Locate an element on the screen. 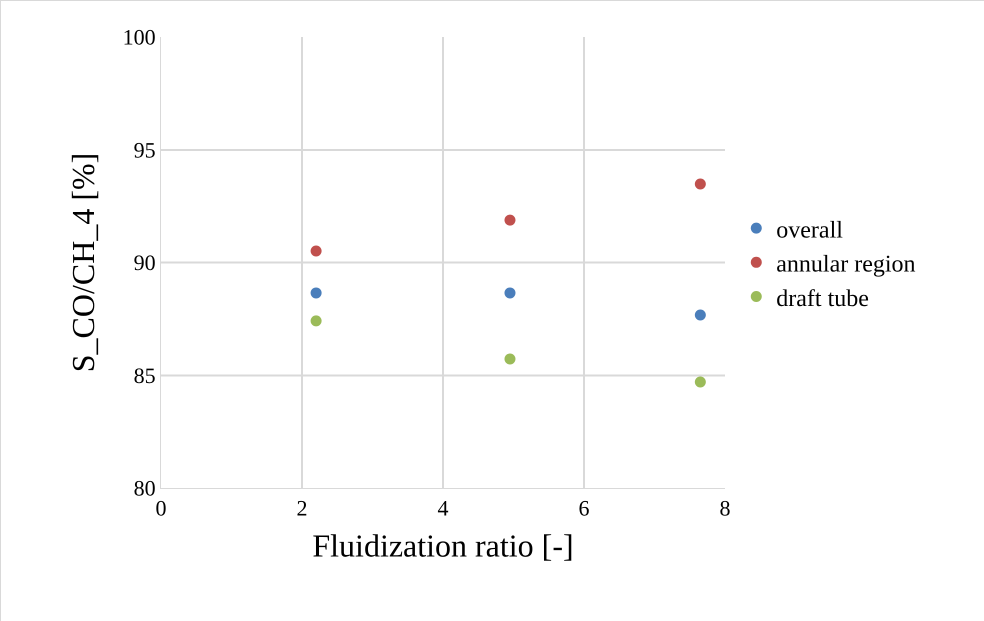 This screenshot has height=621, width=984. y-tick-label: 80 is located at coordinates (145, 488).